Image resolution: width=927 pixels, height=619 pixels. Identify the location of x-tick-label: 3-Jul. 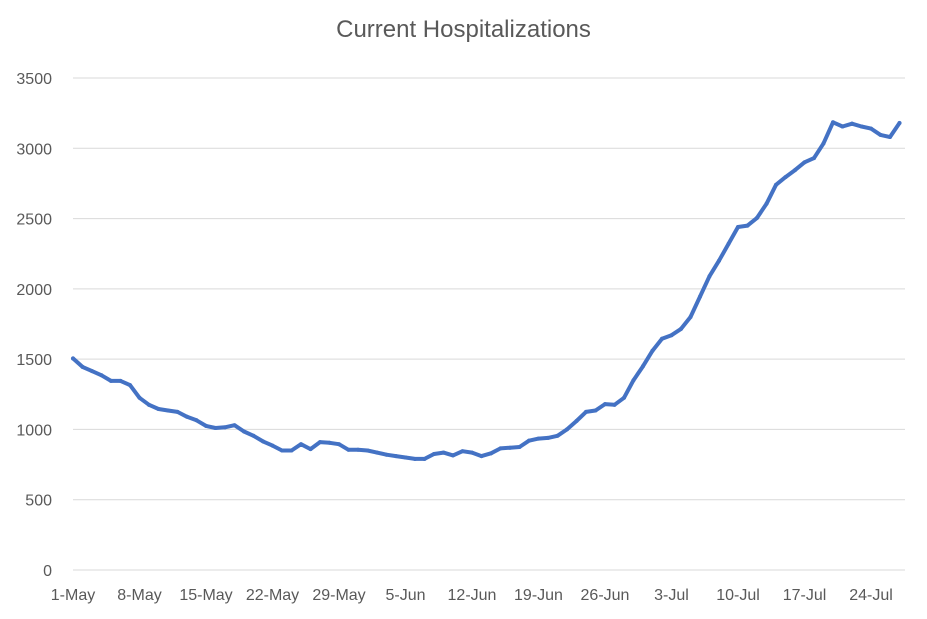
(671, 595).